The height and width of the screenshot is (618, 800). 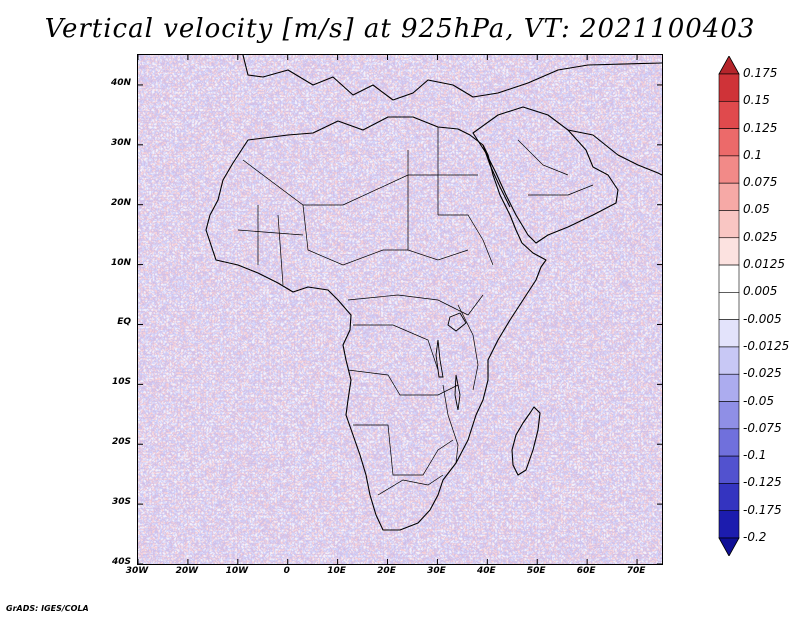 What do you see at coordinates (396, 347) in the screenshot?
I see `border-congo` at bounding box center [396, 347].